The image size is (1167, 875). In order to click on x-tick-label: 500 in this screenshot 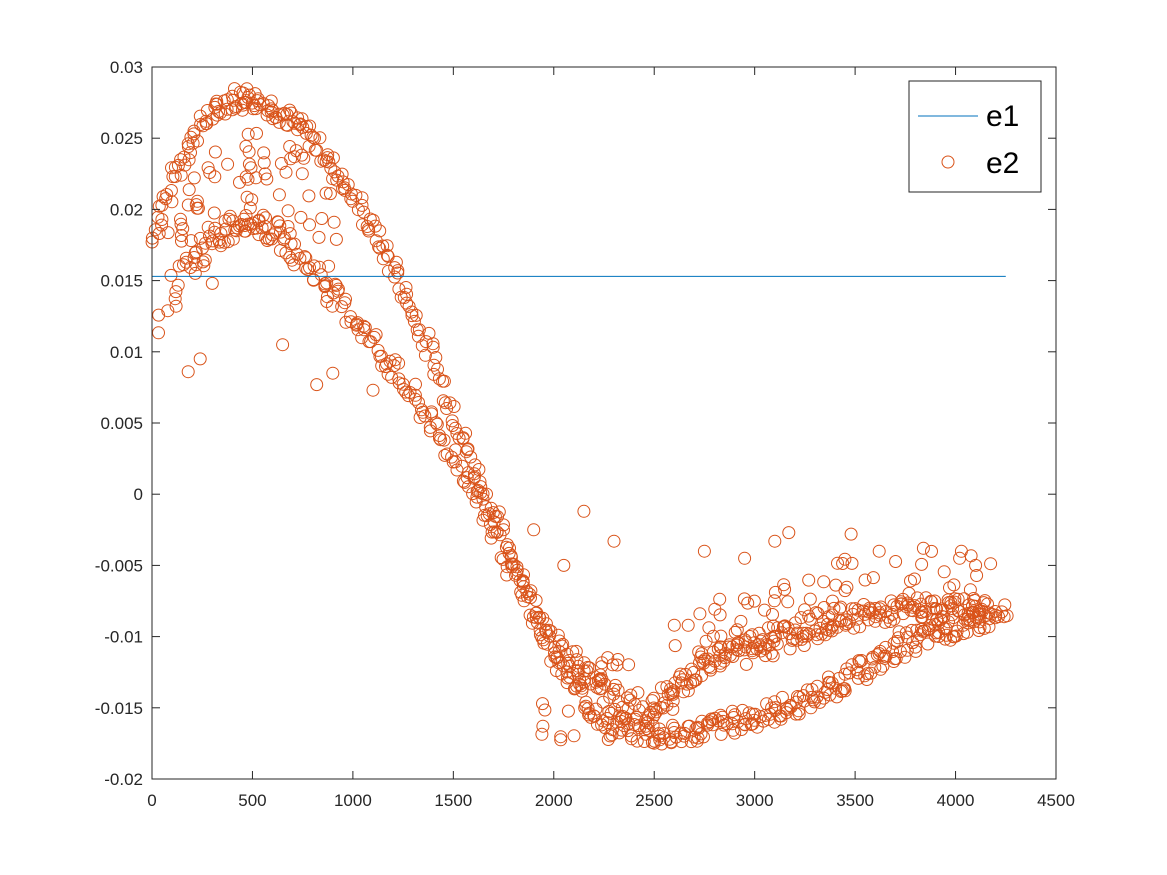, I will do `click(252, 800)`.